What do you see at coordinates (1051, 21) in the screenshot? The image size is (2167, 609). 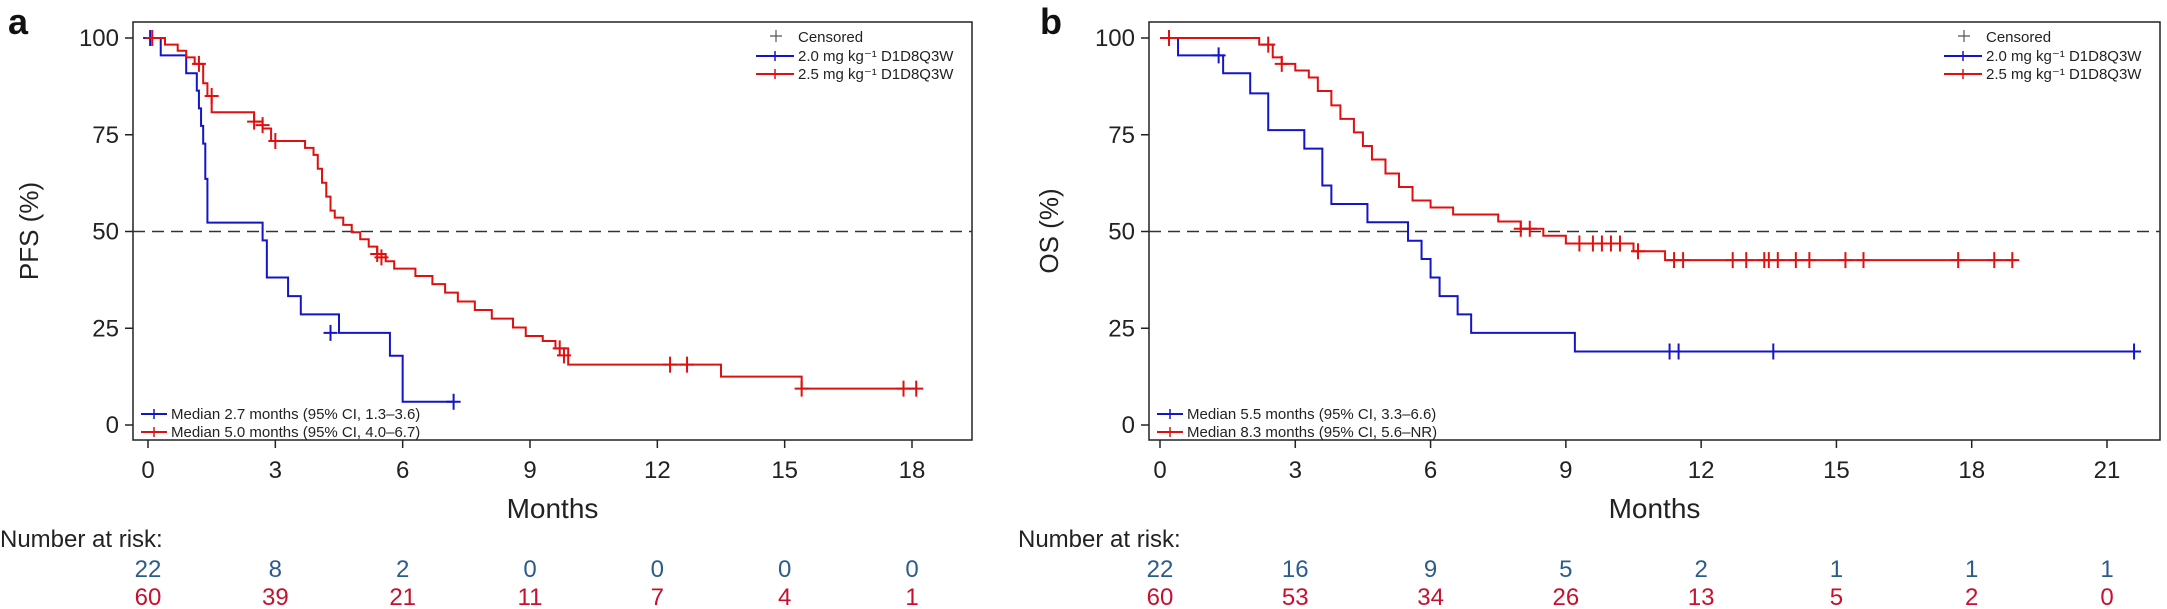 I see `panel-label: b` at bounding box center [1051, 21].